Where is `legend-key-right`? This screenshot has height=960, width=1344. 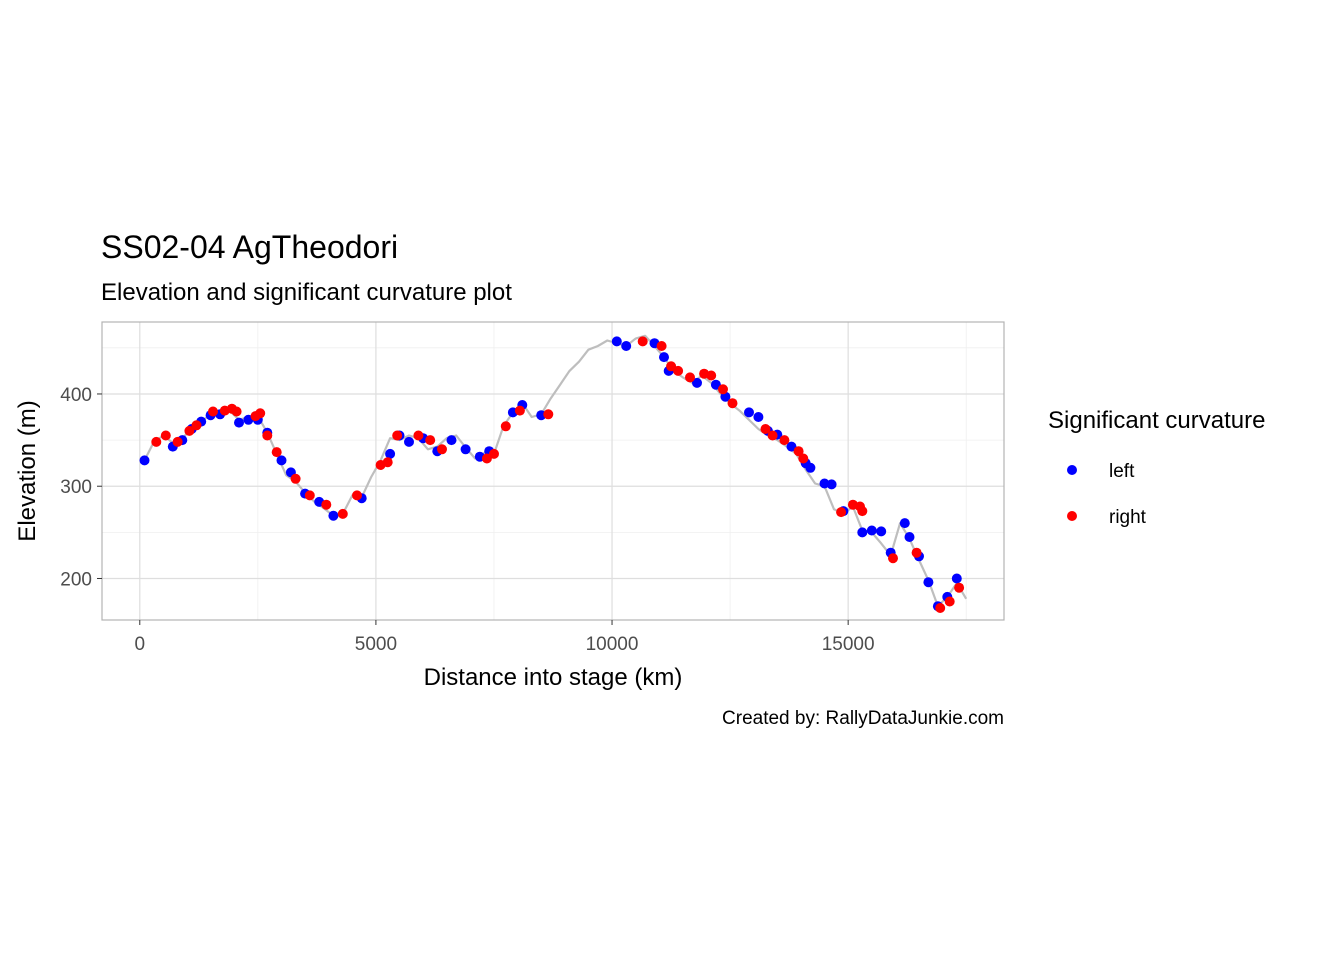
legend-key-right is located at coordinates (1072, 516).